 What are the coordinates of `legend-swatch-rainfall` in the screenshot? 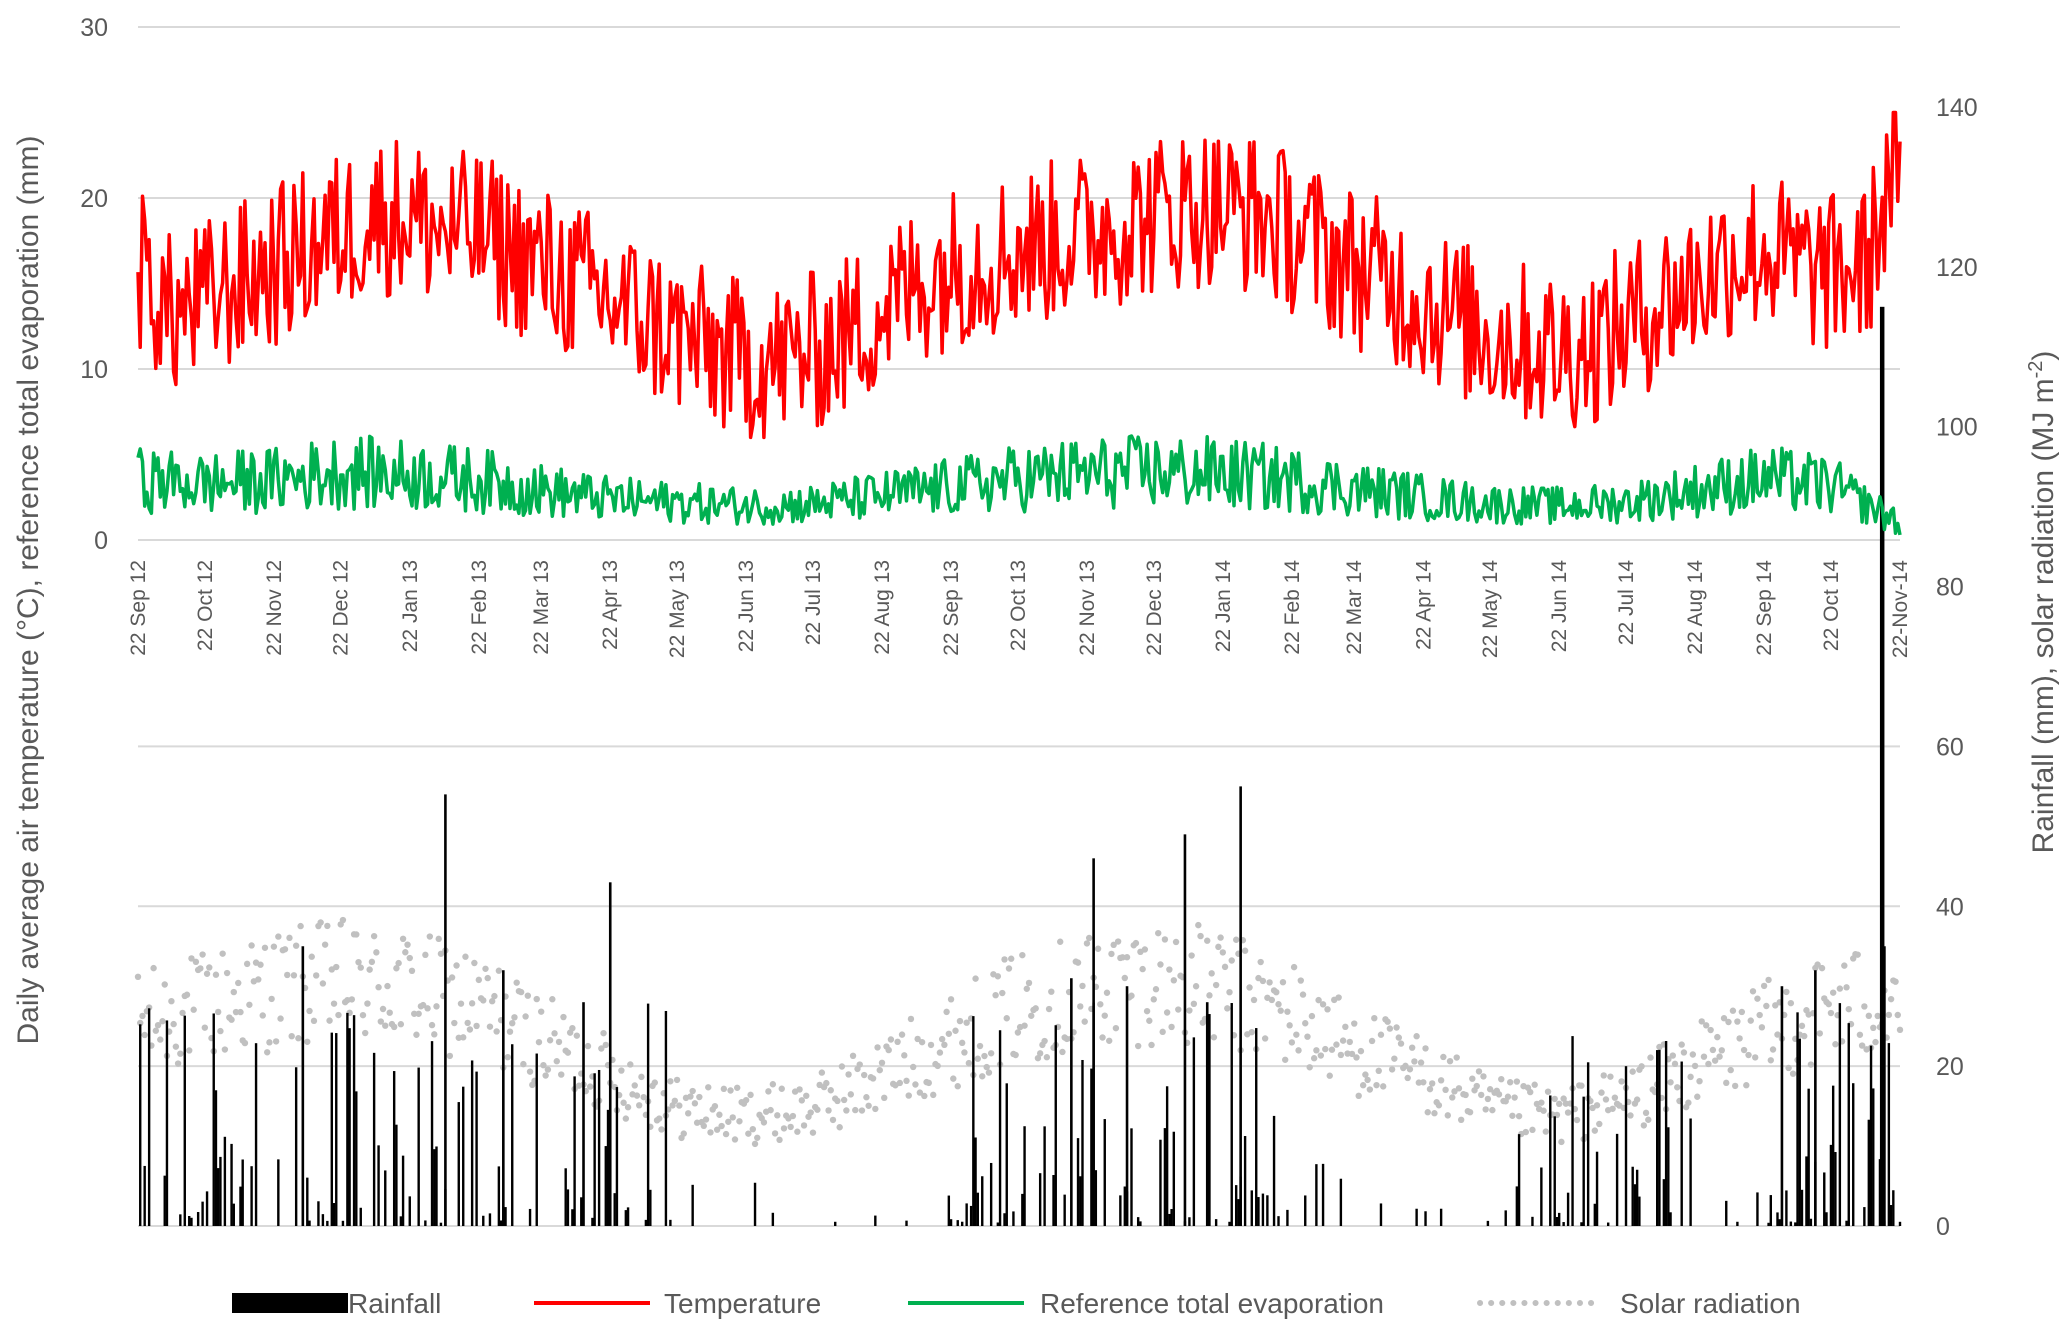 It's located at (290, 1303).